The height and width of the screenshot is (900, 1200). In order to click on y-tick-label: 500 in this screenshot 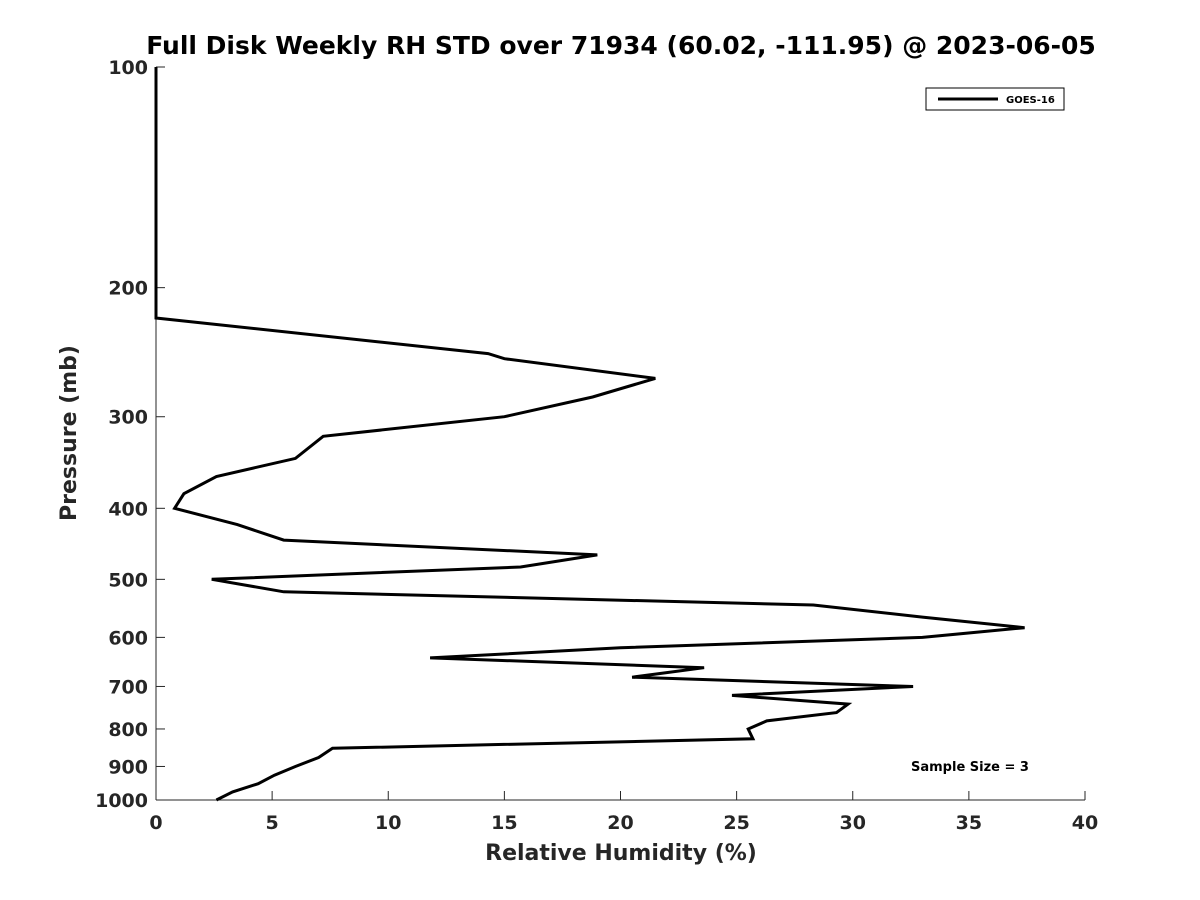, I will do `click(128, 580)`.